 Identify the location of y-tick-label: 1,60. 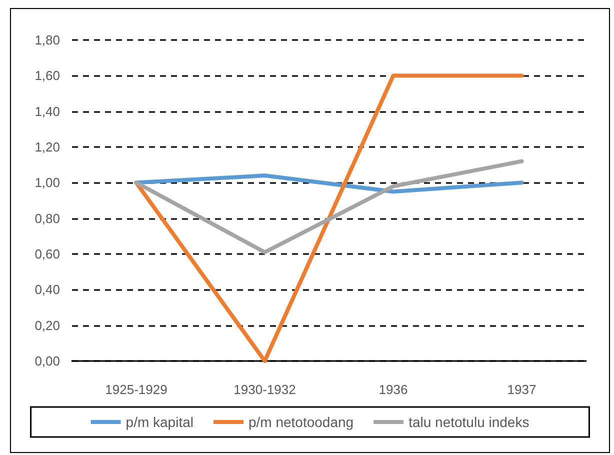
(47, 76).